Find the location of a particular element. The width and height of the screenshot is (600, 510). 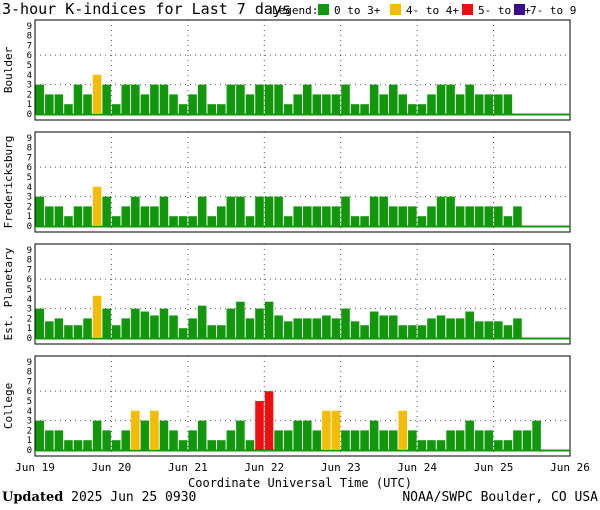

panel-0-ytick: 8 is located at coordinates (29, 37).